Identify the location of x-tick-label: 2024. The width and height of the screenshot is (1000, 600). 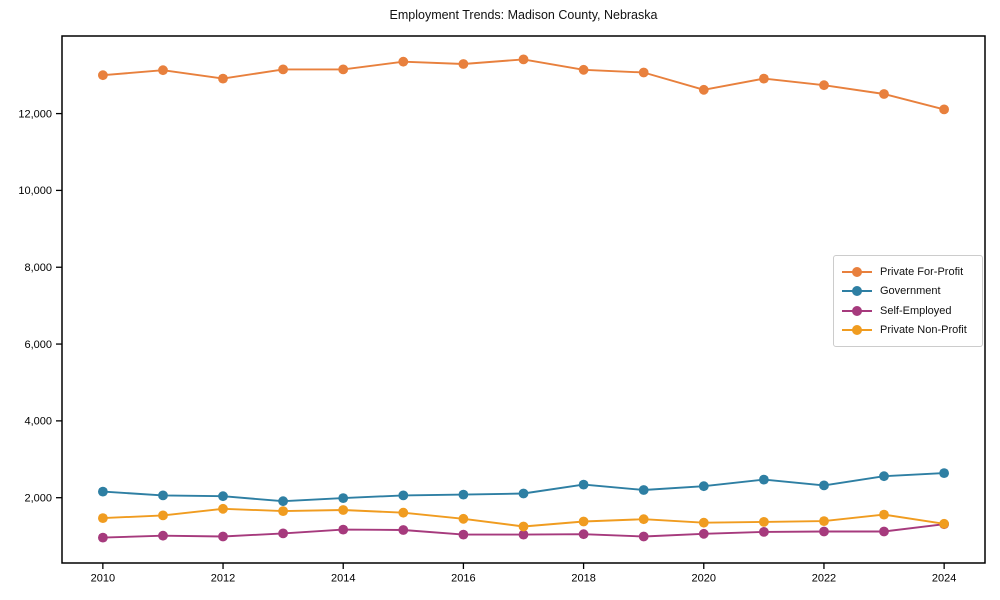
(944, 579).